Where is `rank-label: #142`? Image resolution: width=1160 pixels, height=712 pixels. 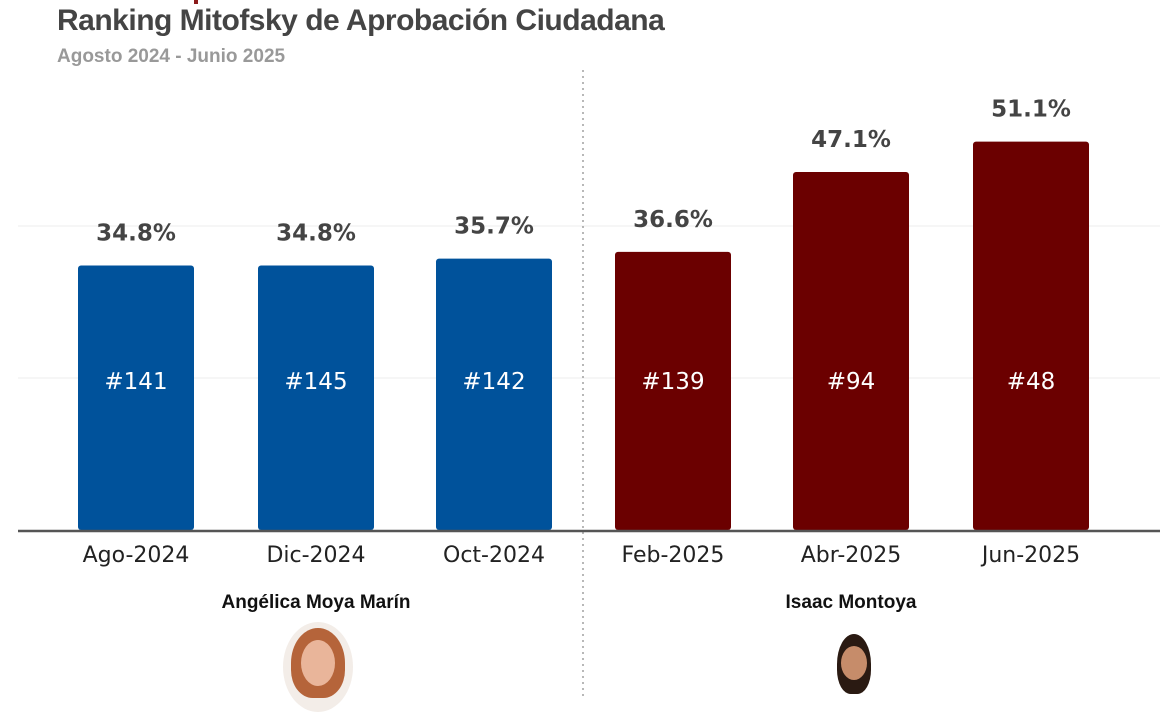
rank-label: #142 is located at coordinates (493, 382).